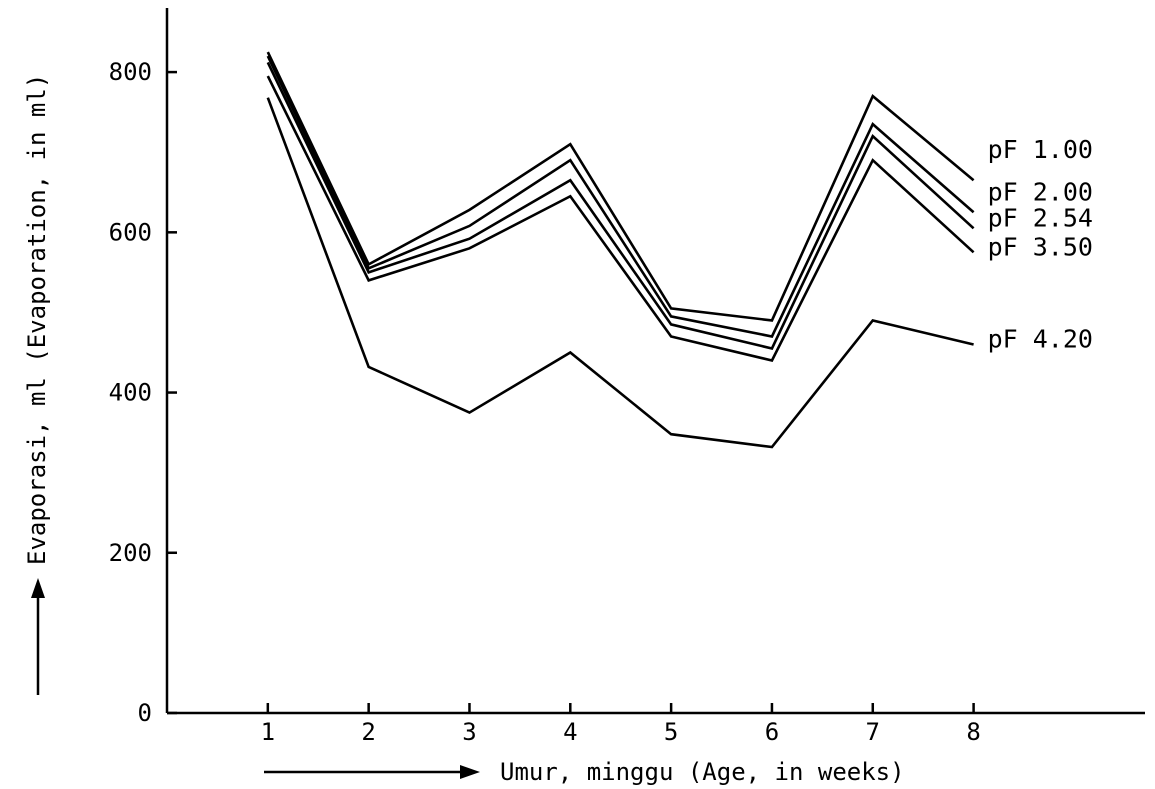 The height and width of the screenshot is (789, 1155). What do you see at coordinates (470, 772) in the screenshot?
I see `x-axis-arrowhead` at bounding box center [470, 772].